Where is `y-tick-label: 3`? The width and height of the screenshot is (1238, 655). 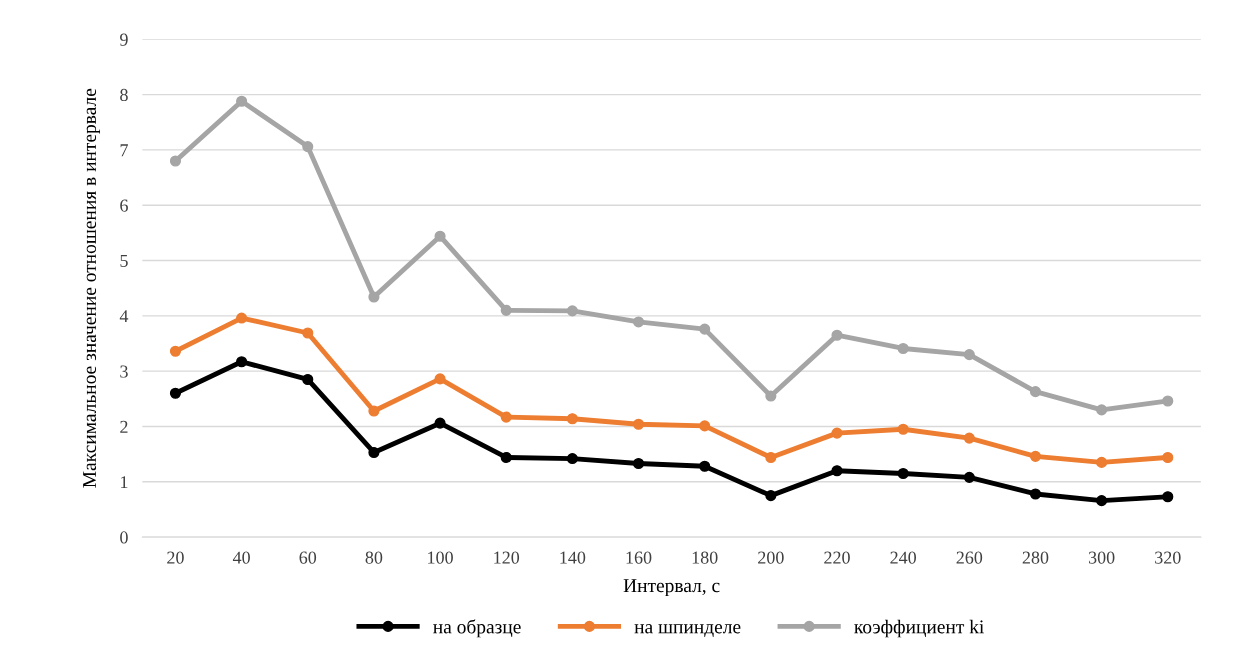
y-tick-label: 3 is located at coordinates (124, 371).